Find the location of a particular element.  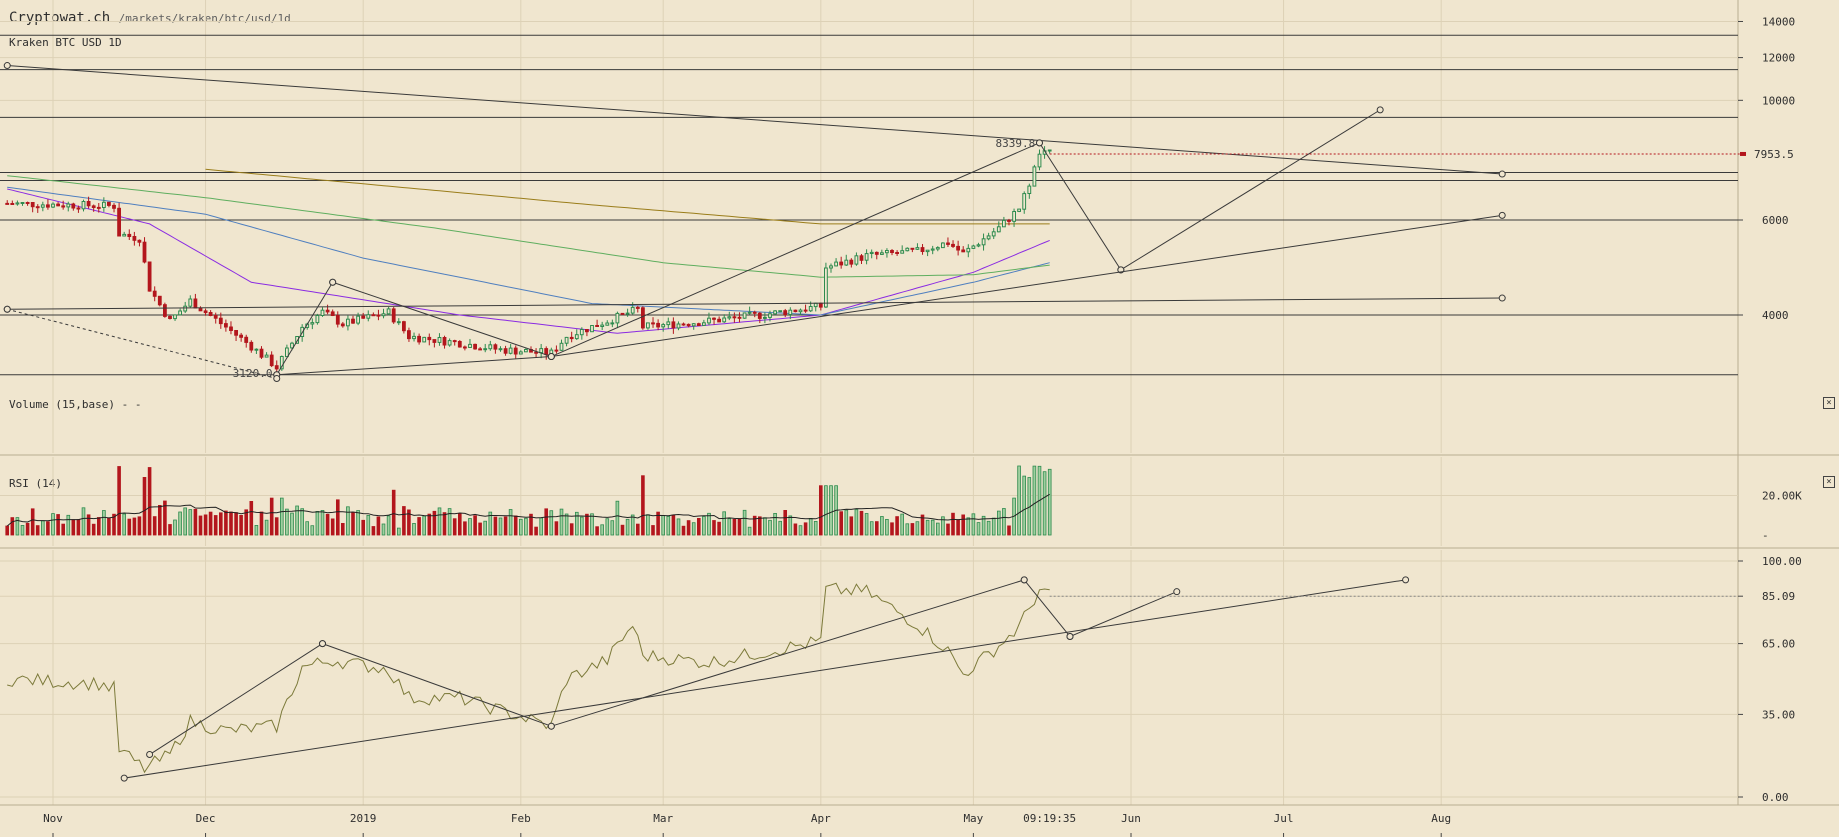

rsi-tick-label: 35.00 is located at coordinates (1778, 714).